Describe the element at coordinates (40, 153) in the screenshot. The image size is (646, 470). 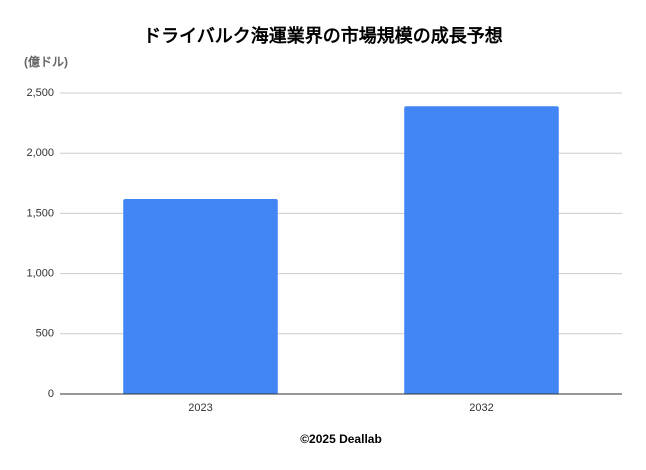
I see `y-tick-label: 2,000` at that location.